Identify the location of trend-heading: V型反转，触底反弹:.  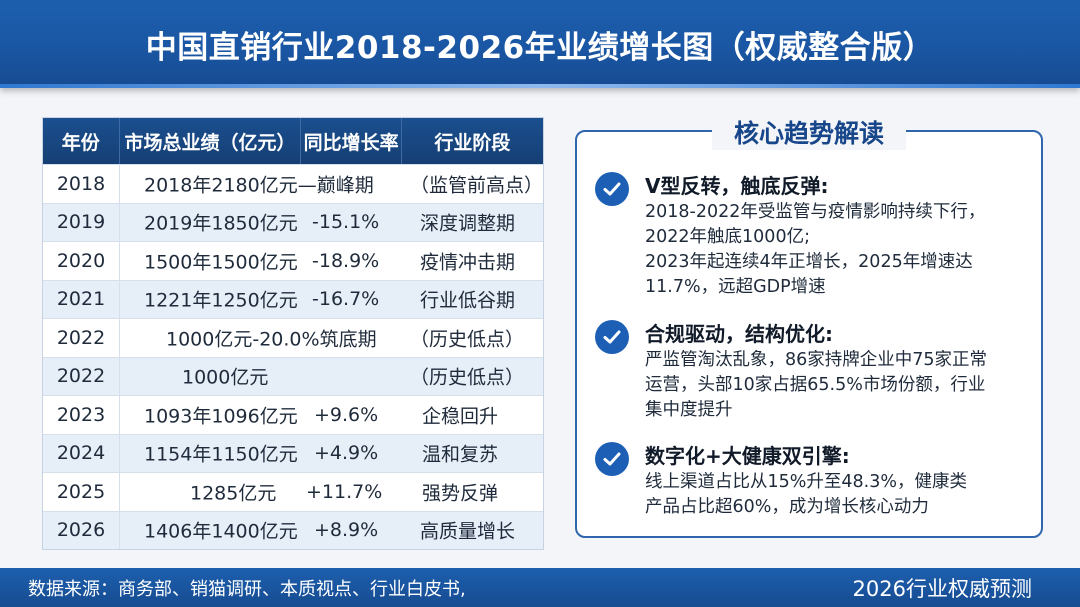
(737, 186).